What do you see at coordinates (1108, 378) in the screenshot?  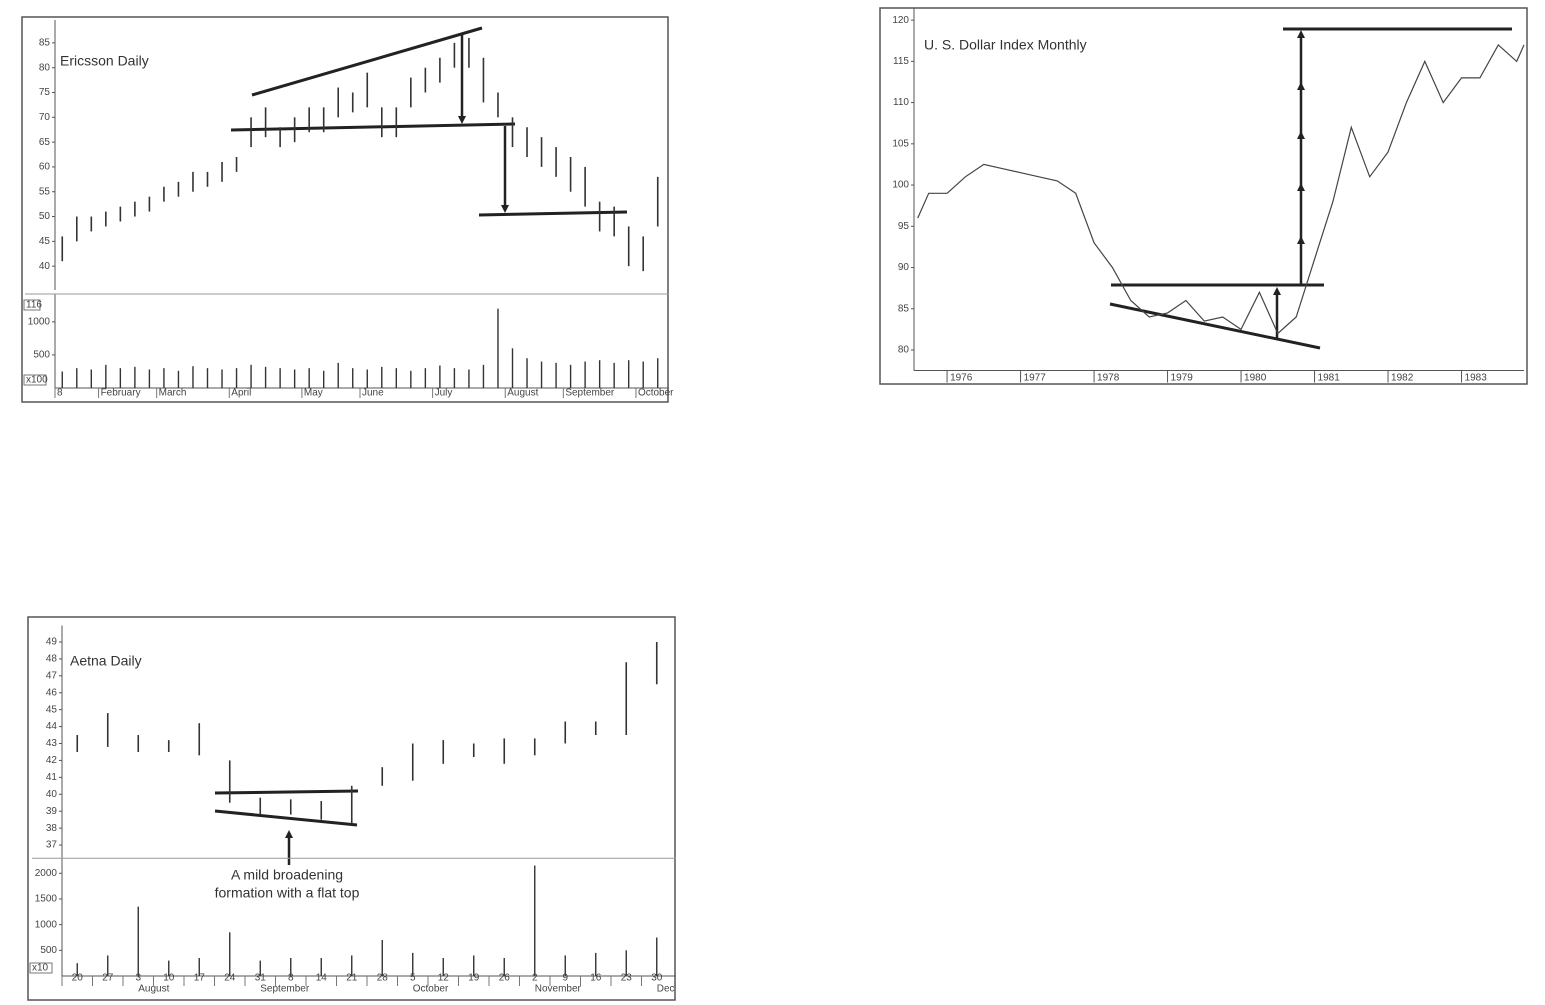 I see `x-tick-label: 1978` at bounding box center [1108, 378].